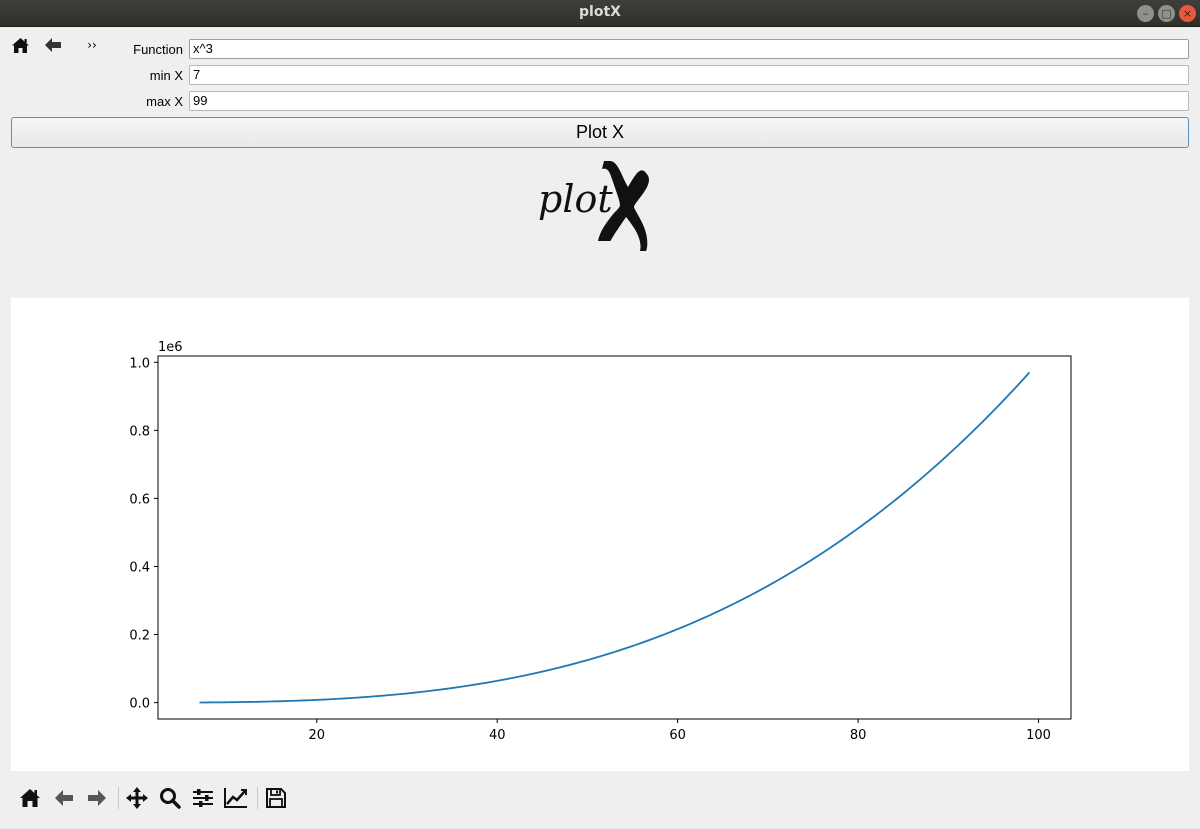  I want to click on configure-subplots-icon, so click(203, 798).